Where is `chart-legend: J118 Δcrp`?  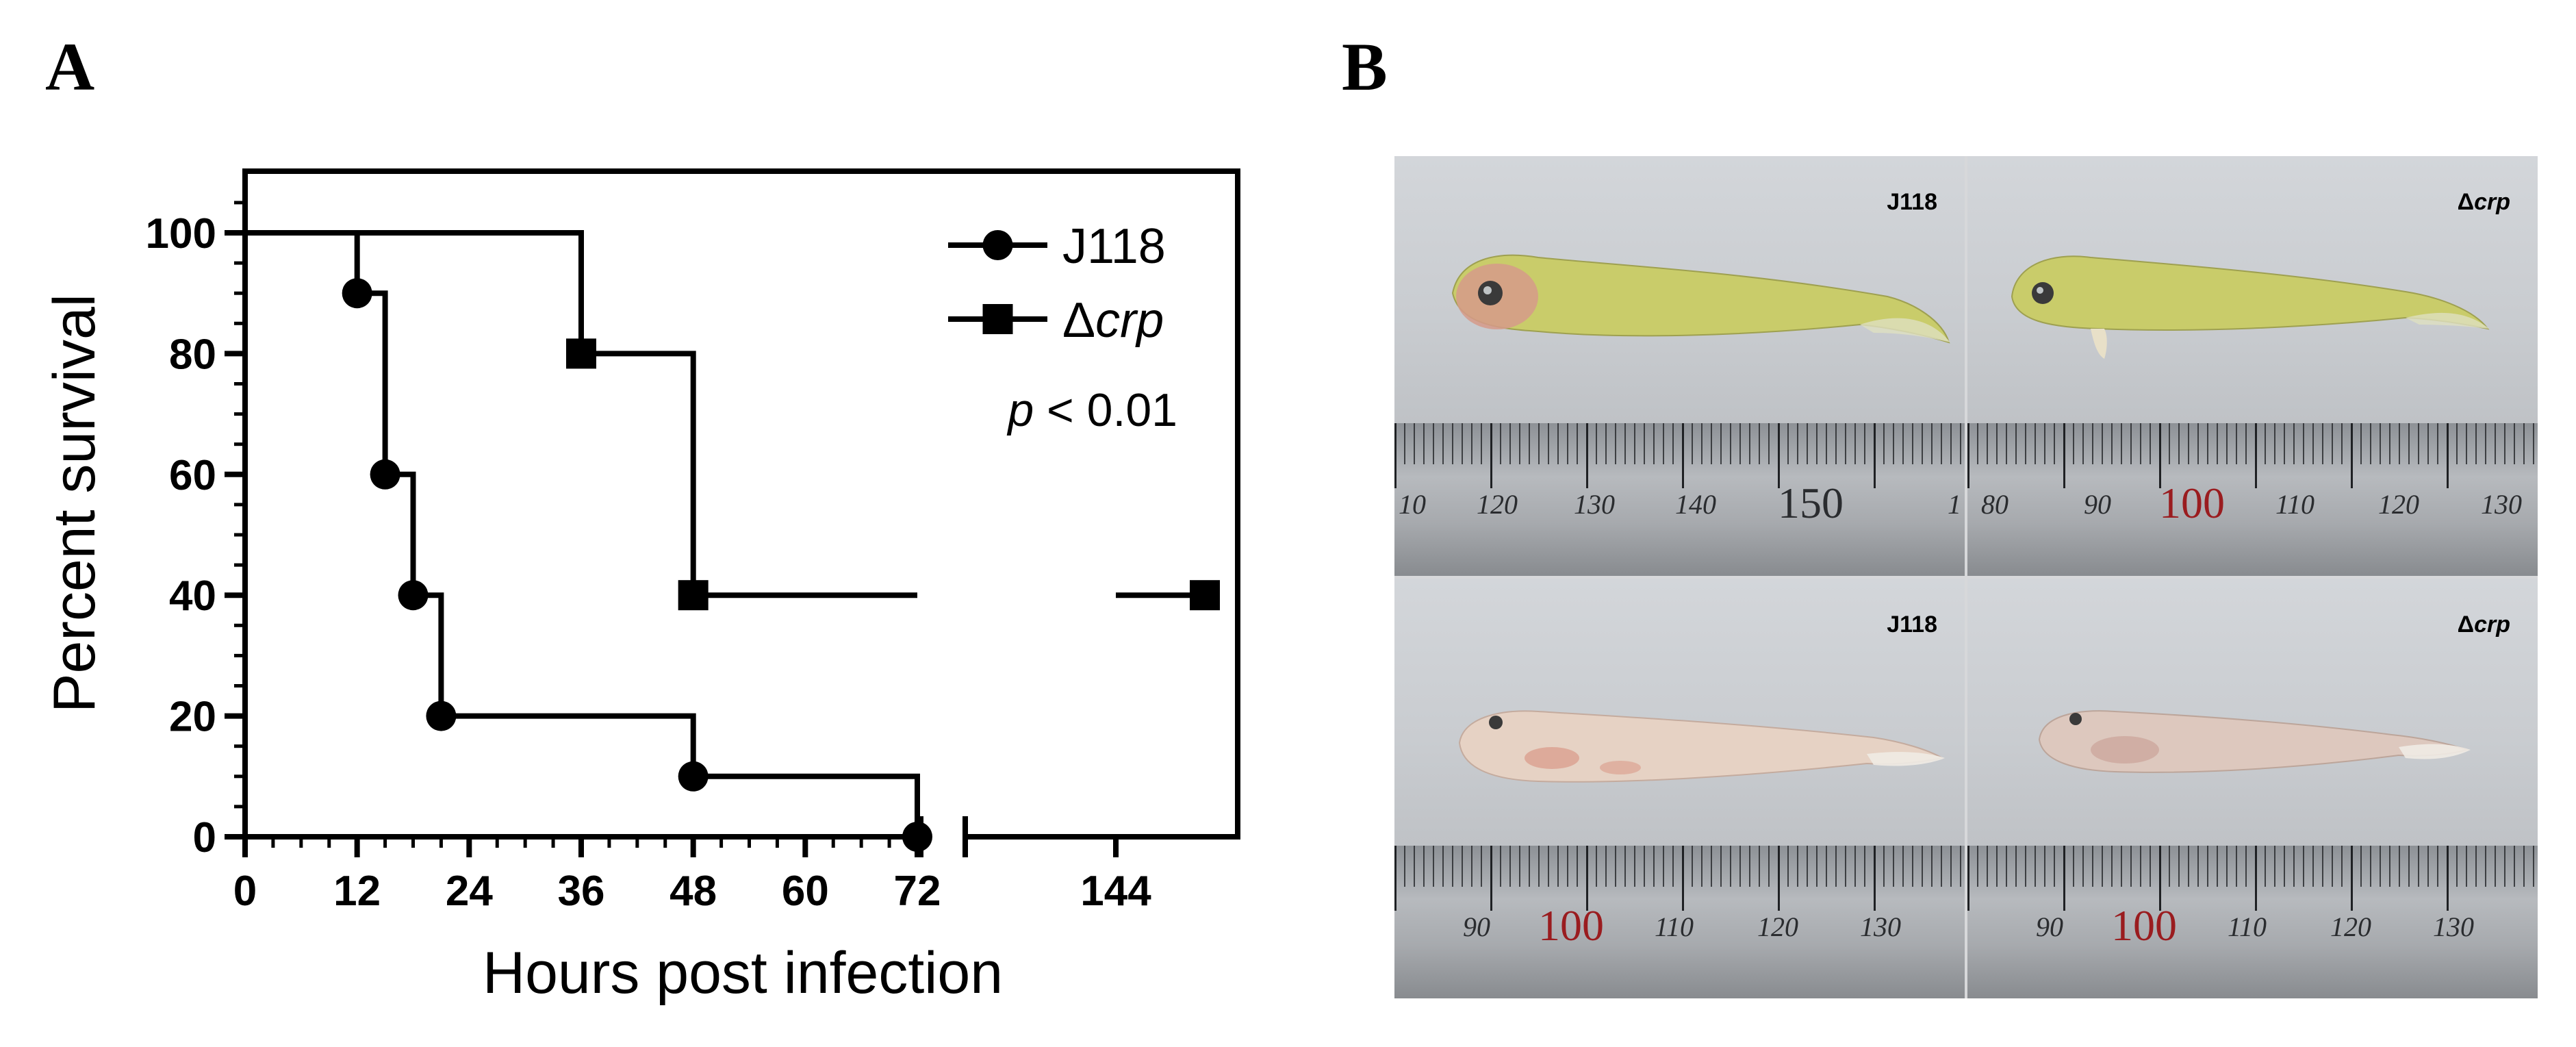 chart-legend: J118 Δcrp is located at coordinates (1057, 283).